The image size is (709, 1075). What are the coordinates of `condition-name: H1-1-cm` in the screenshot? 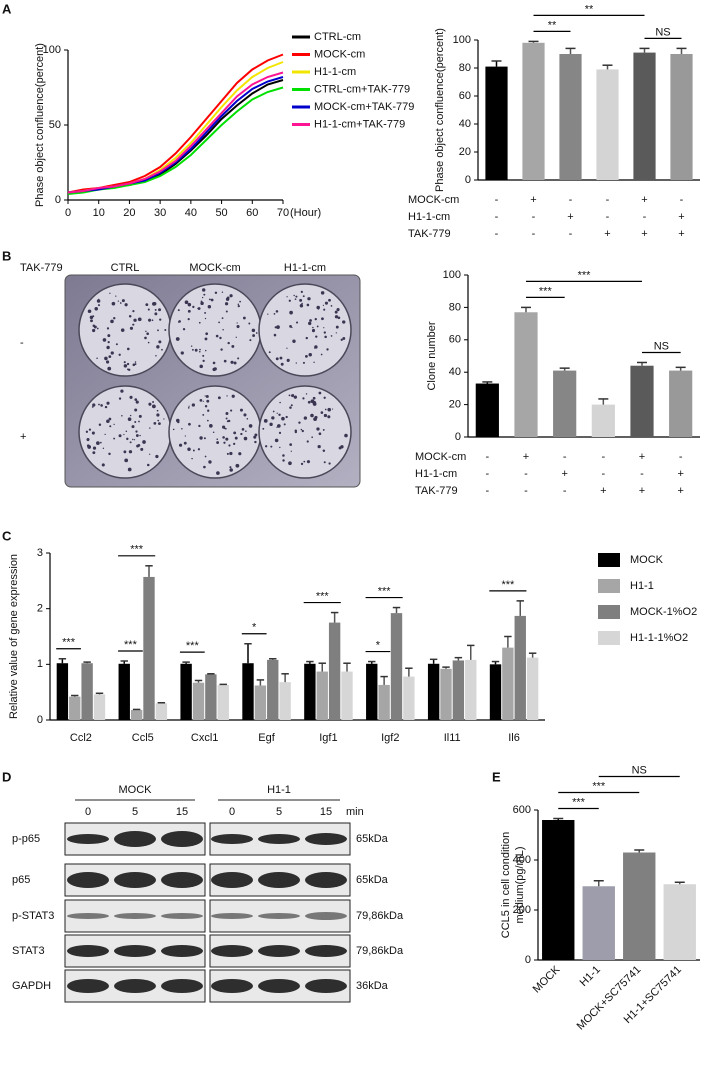 It's located at (429, 217).